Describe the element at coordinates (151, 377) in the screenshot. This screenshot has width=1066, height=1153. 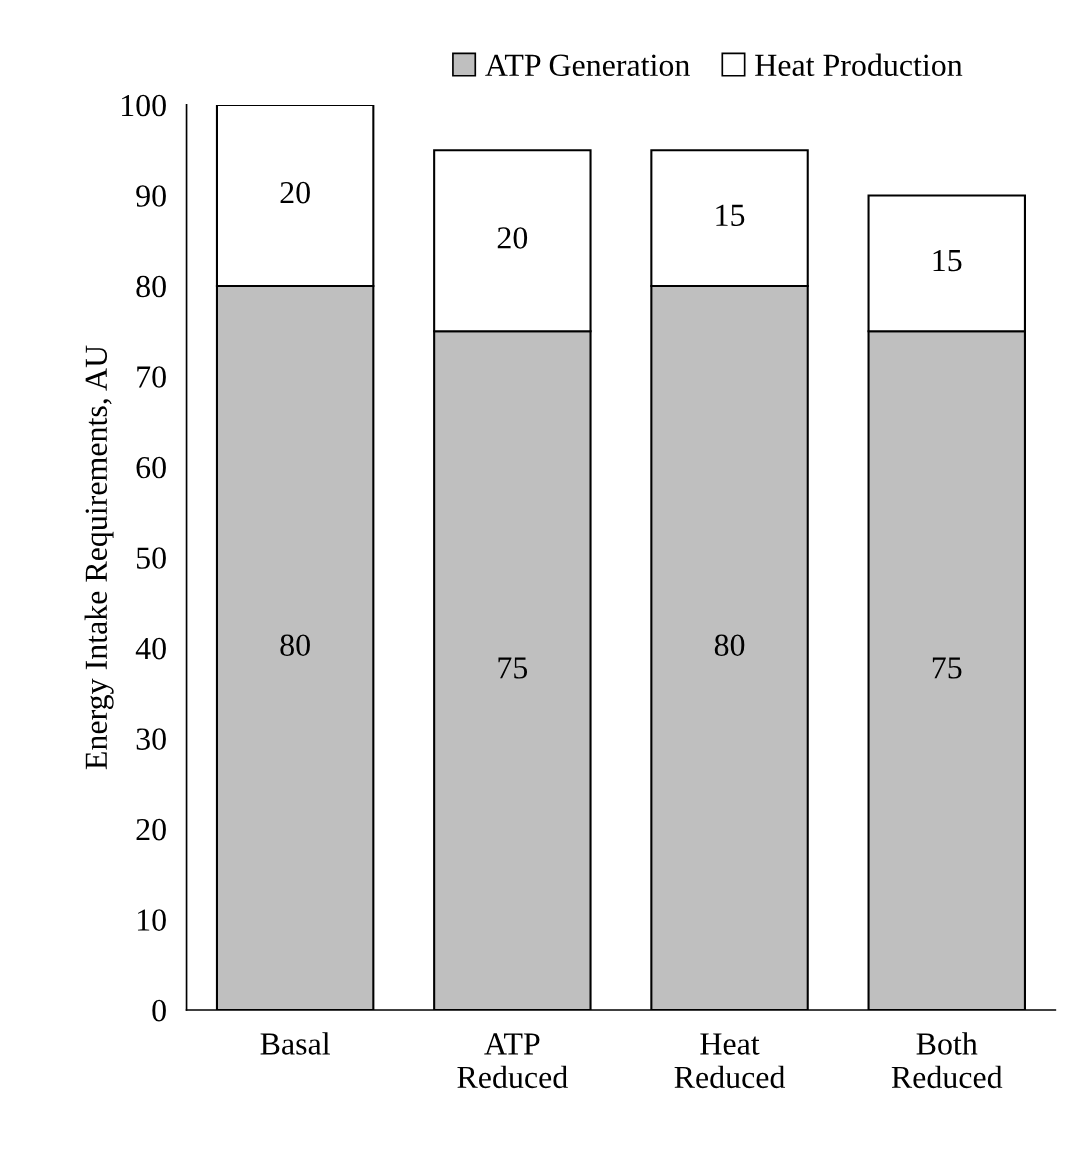
I see `y-tick-label: 70` at that location.